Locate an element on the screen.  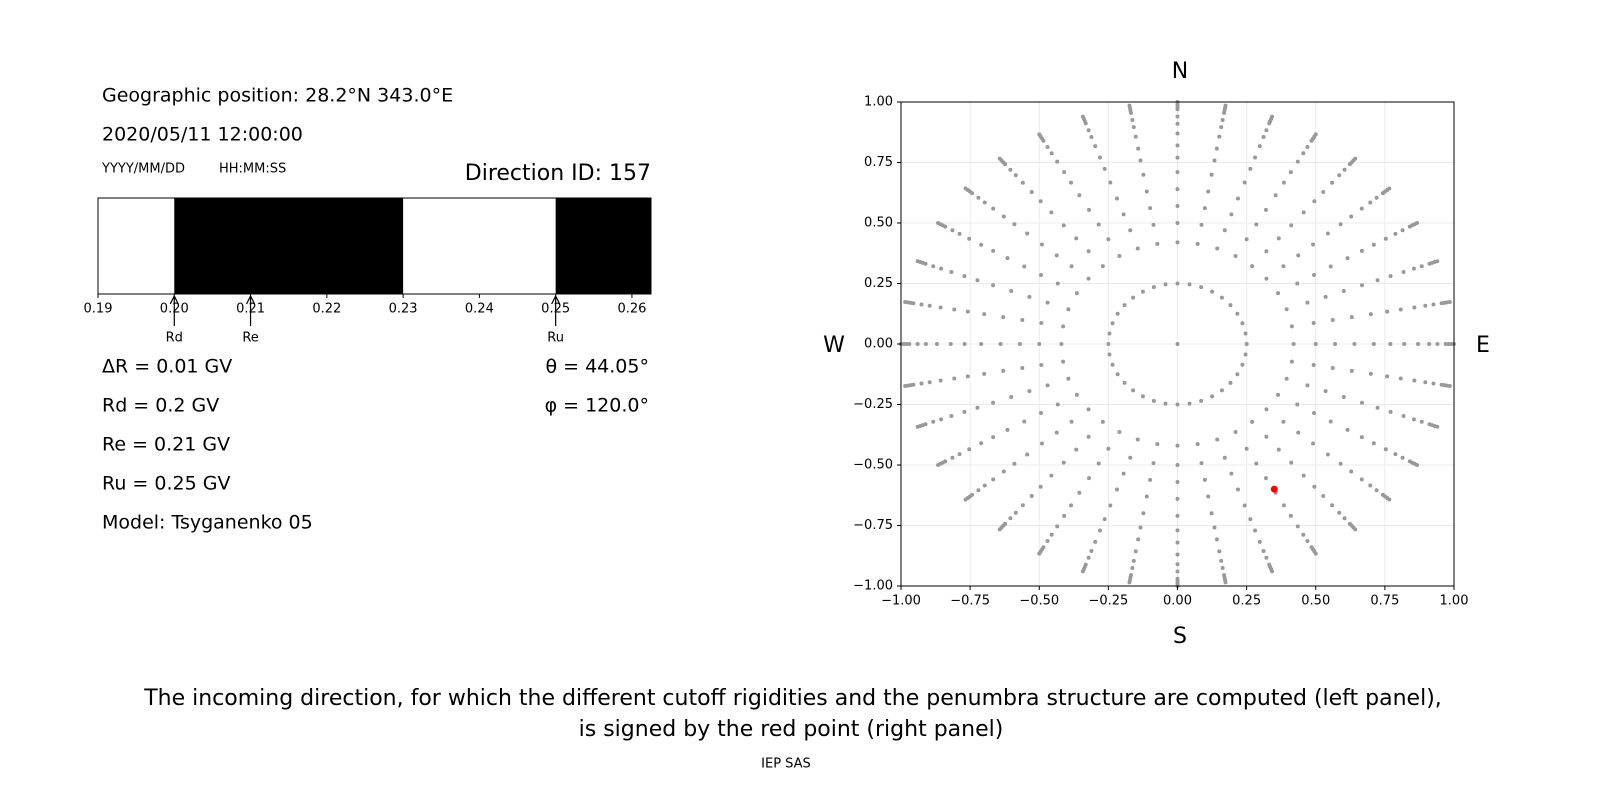
x-tick-label: 0.26 is located at coordinates (631, 309).